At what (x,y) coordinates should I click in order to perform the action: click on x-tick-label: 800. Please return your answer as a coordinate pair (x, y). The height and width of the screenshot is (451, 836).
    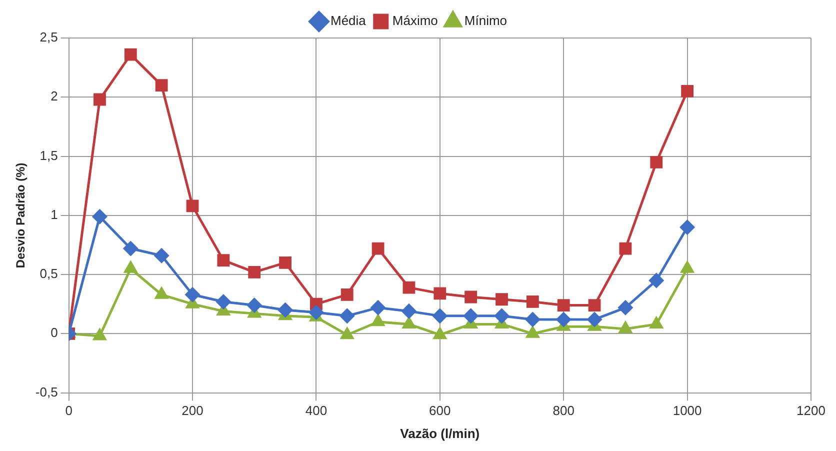
    Looking at the image, I should click on (563, 410).